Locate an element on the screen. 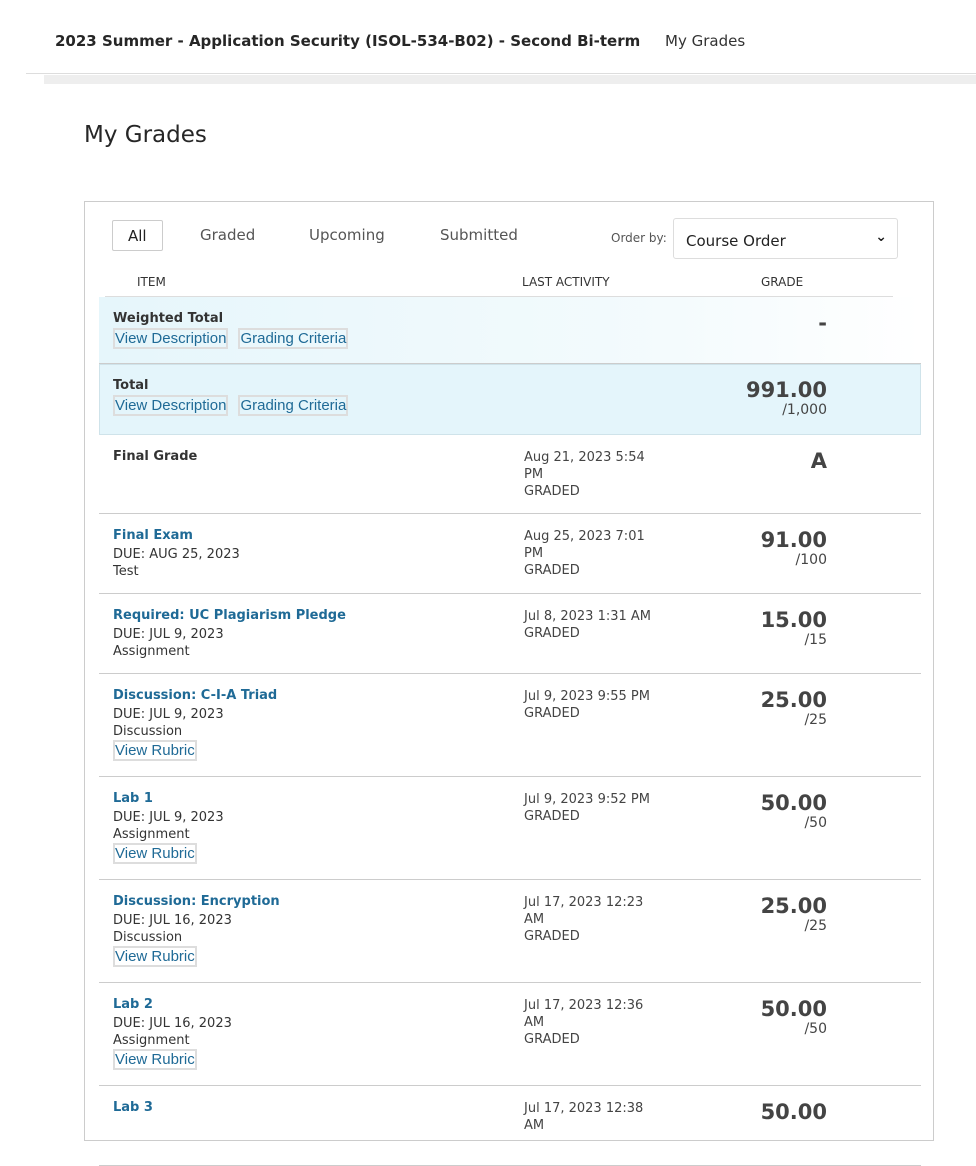  order-by-label: Order by: is located at coordinates (639, 238).